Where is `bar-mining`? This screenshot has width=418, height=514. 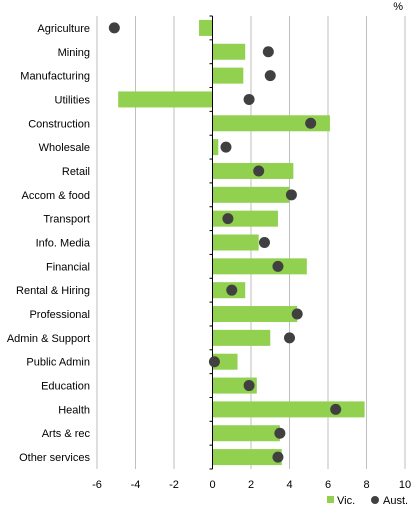 bar-mining is located at coordinates (229, 51).